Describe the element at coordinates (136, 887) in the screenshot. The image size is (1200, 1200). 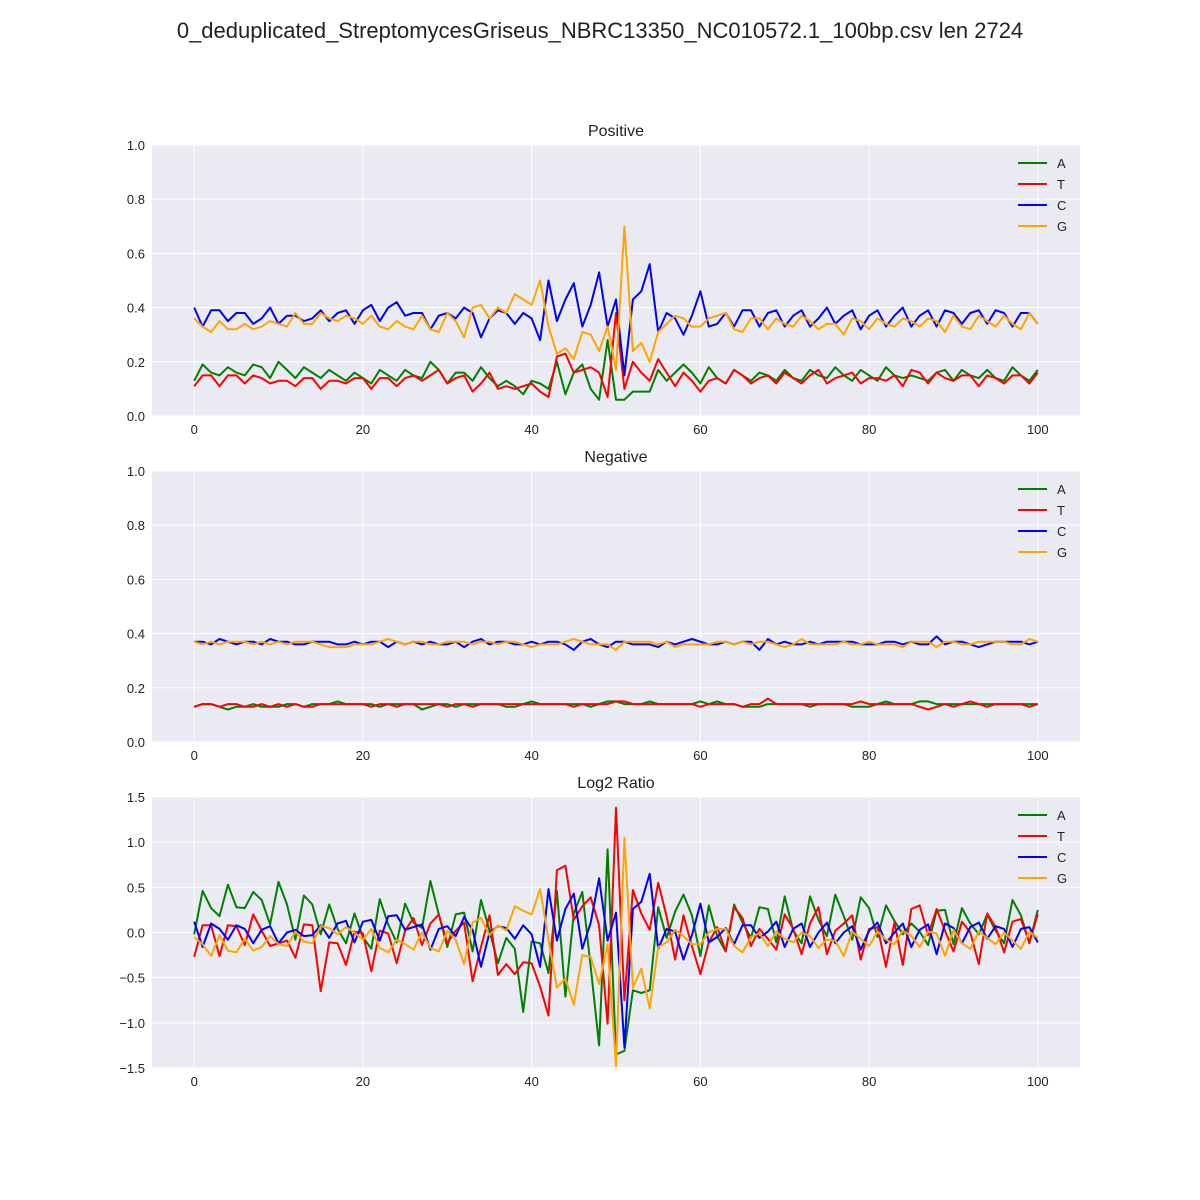
I see `y-tick-label: 0.5` at that location.